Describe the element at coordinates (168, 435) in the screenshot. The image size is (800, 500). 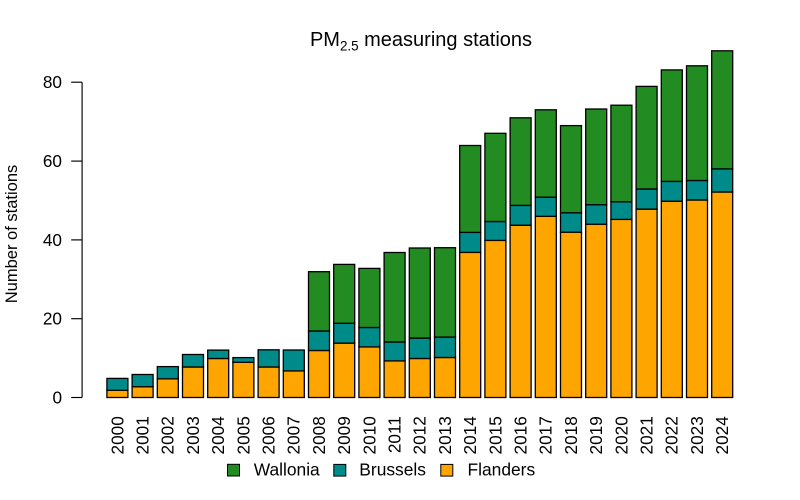
I see `svg-text: 2002` at that location.